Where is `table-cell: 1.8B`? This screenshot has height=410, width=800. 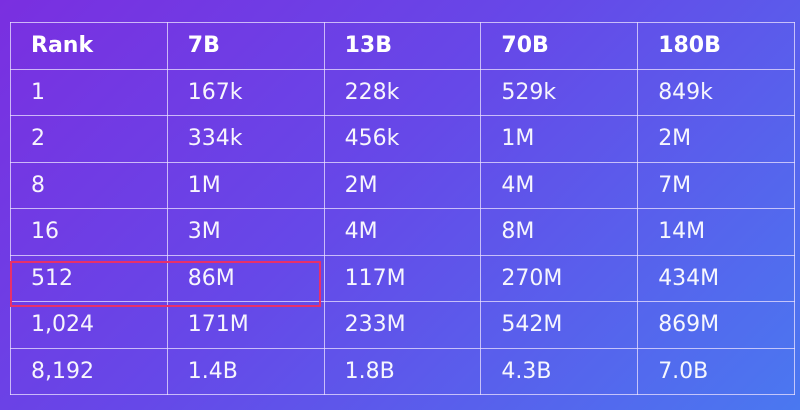
table-cell: 1.8B is located at coordinates (402, 371).